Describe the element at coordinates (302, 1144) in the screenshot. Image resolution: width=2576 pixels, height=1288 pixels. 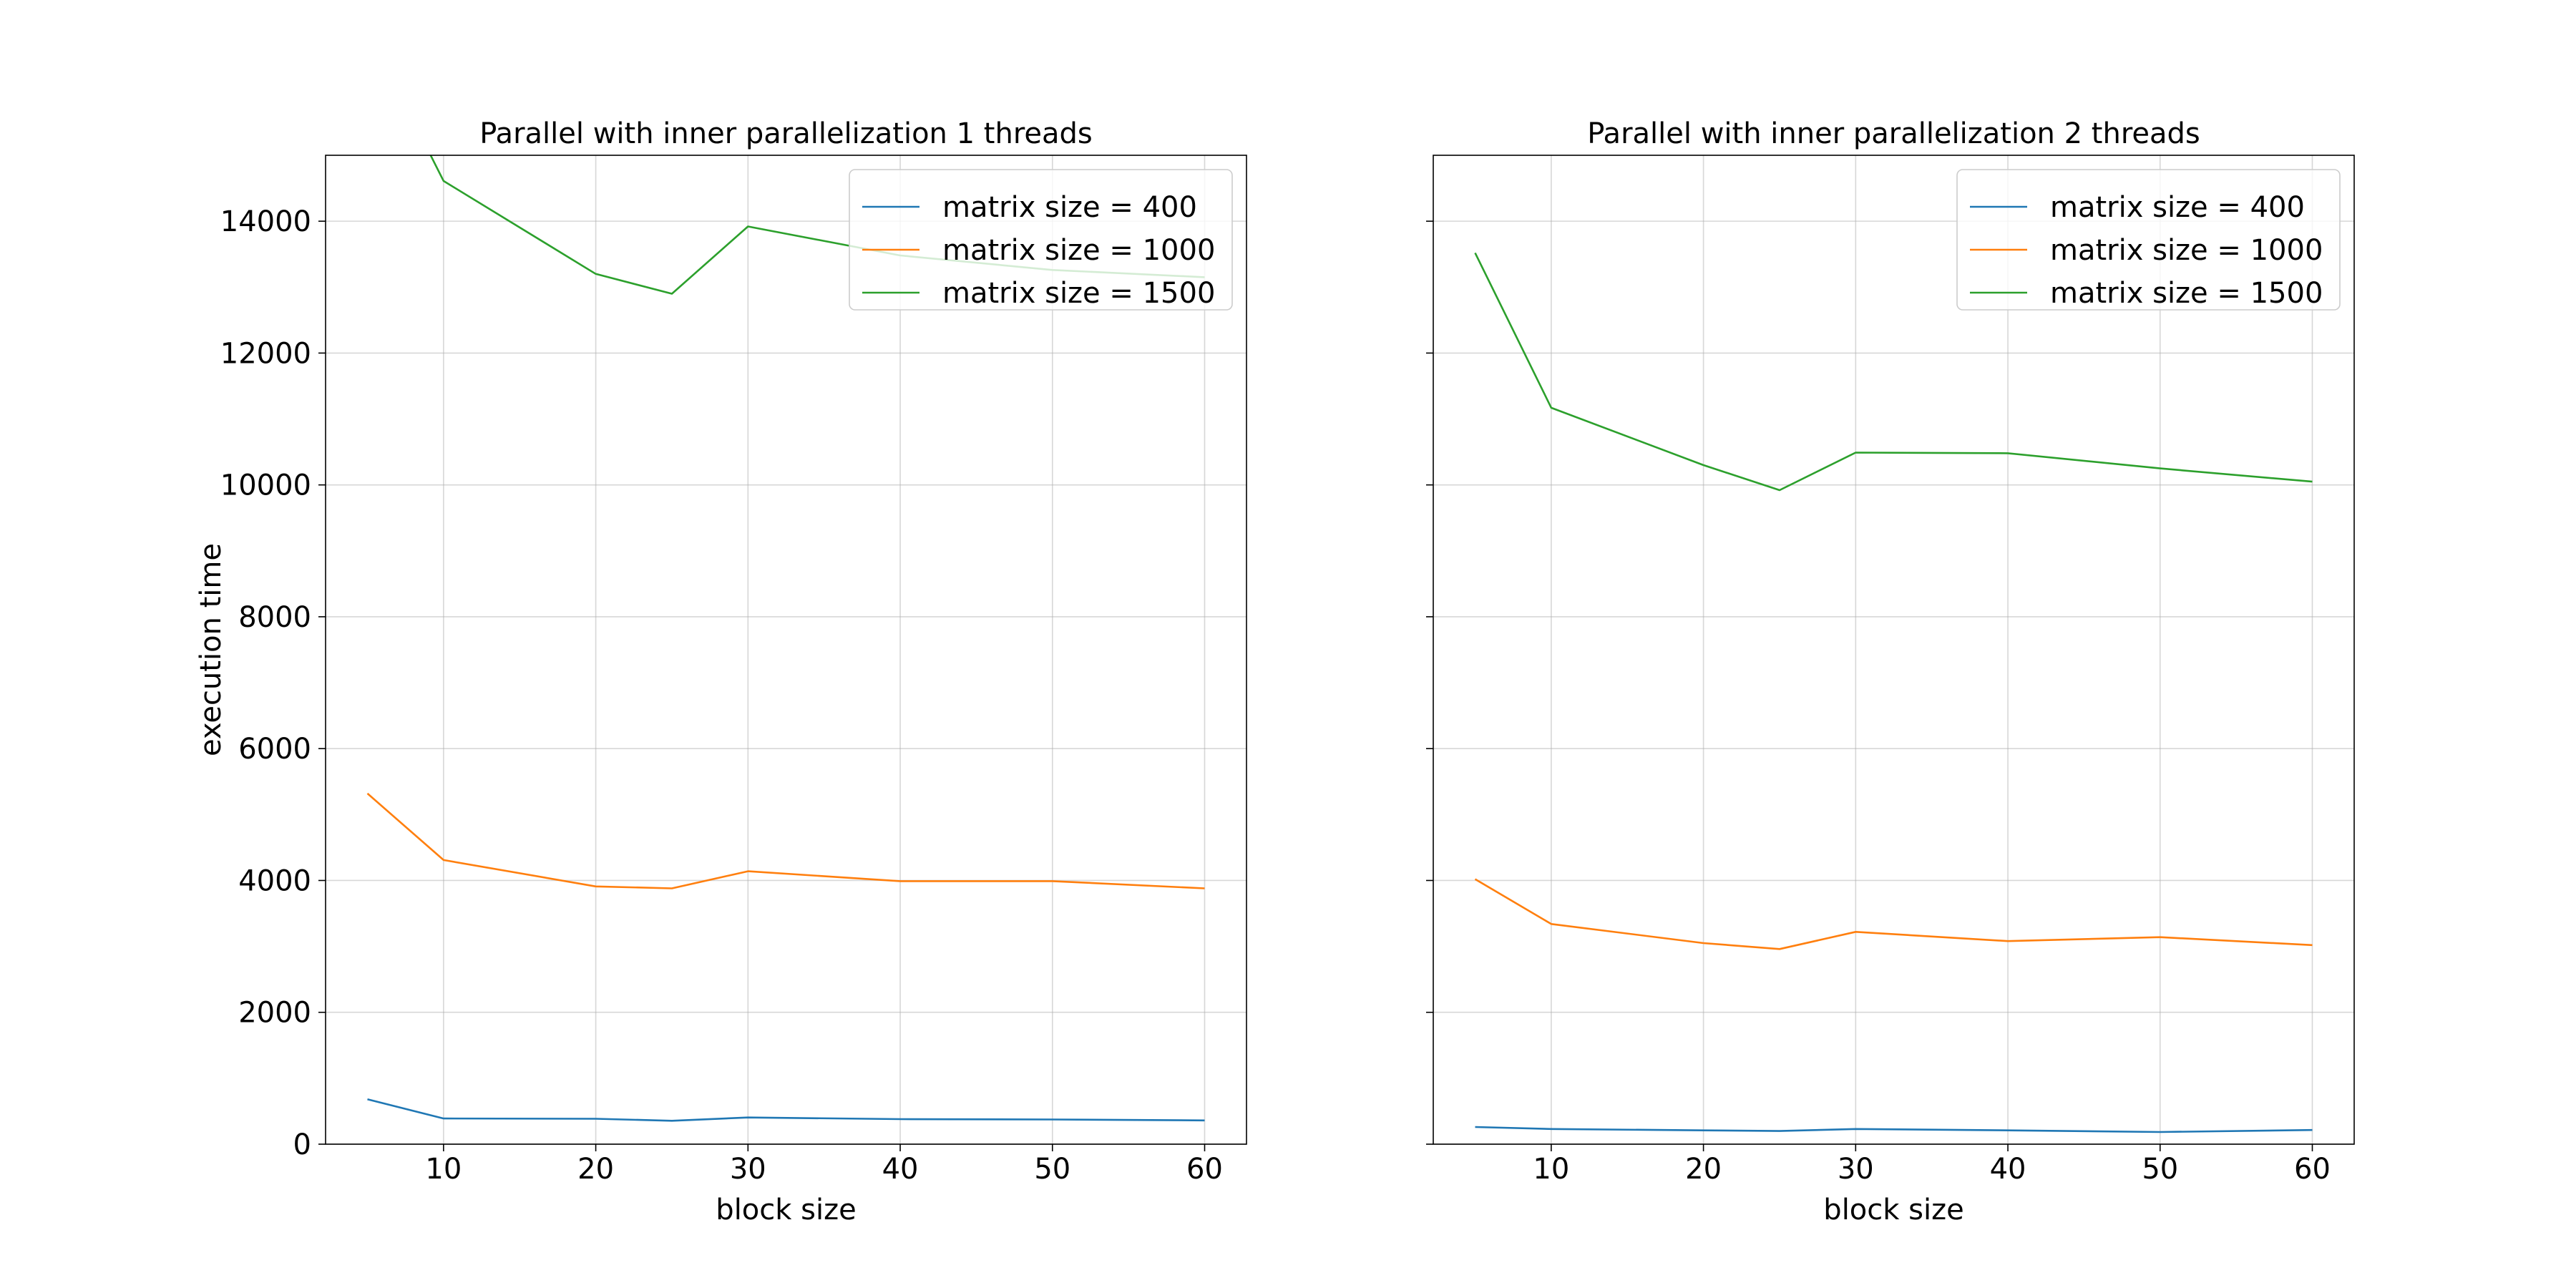
I see `chart-1-y-tick-label-0: 0` at that location.